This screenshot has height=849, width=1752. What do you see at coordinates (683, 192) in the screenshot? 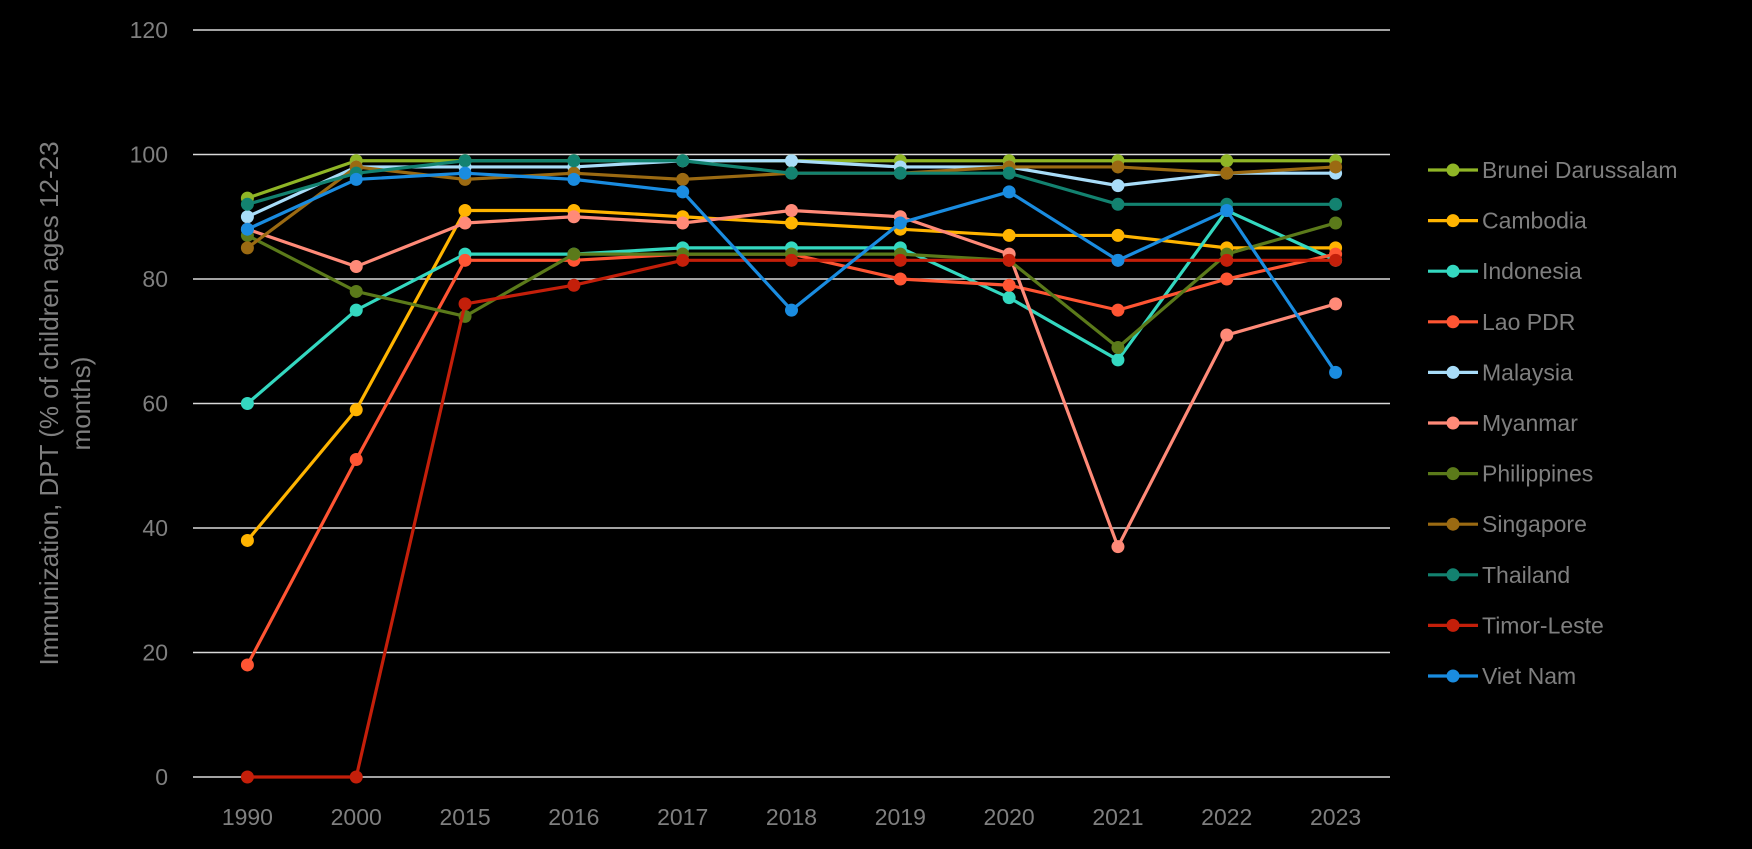
I see `data-point-viet-nam-2017` at bounding box center [683, 192].